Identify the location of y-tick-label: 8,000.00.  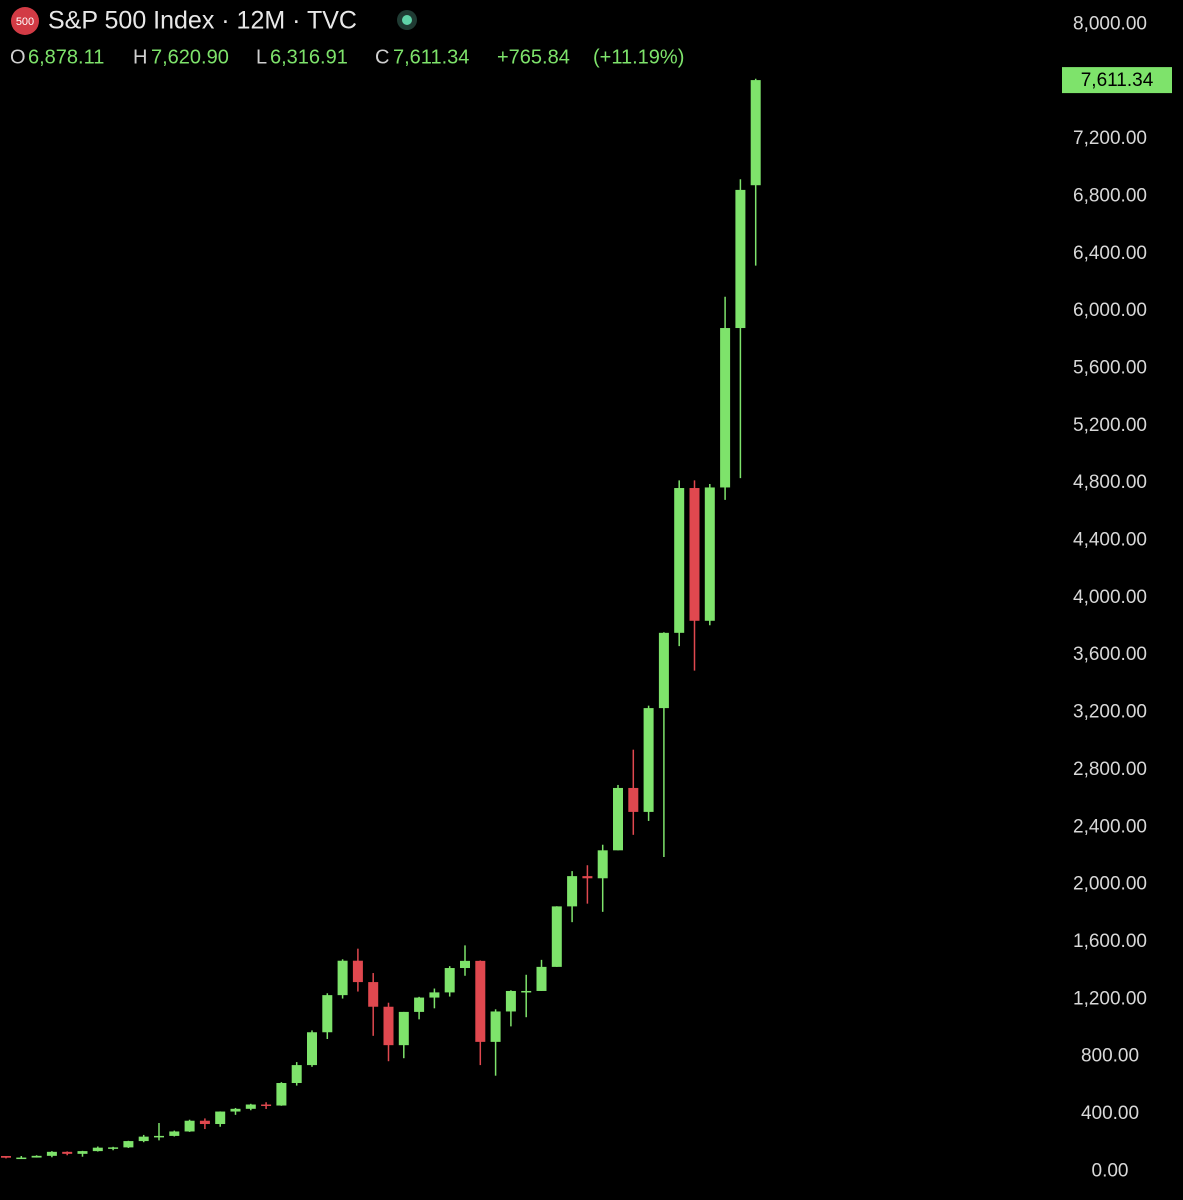
(1110, 23).